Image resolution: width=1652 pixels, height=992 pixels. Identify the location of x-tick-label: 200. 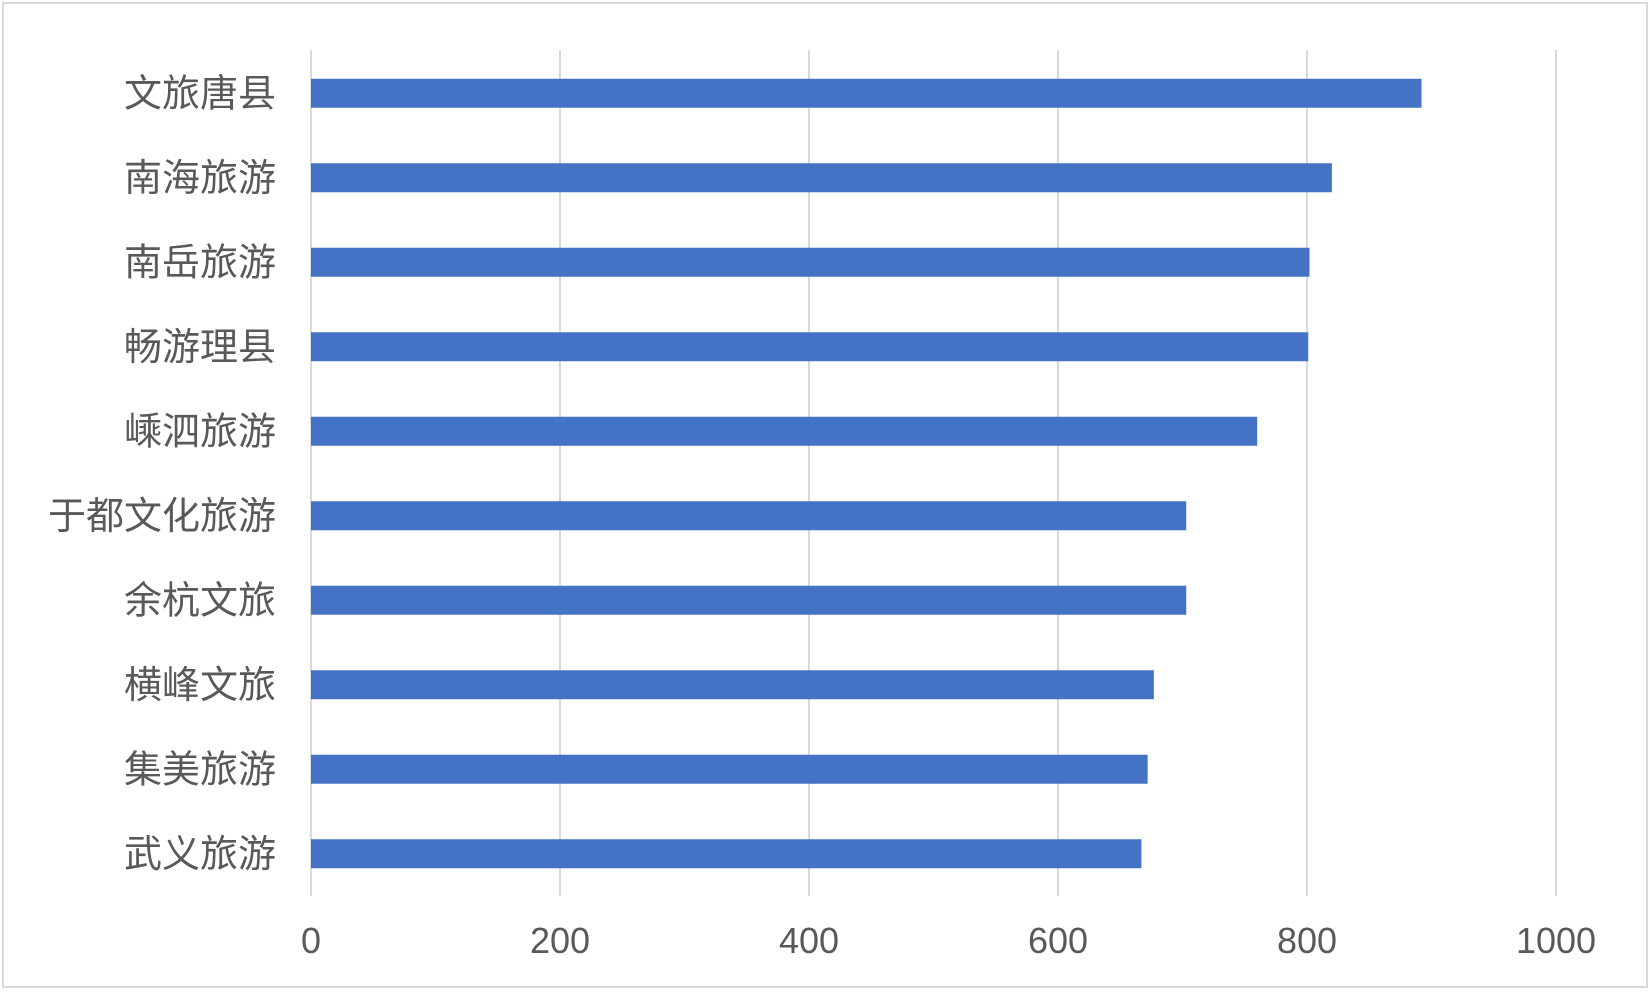
(560, 940).